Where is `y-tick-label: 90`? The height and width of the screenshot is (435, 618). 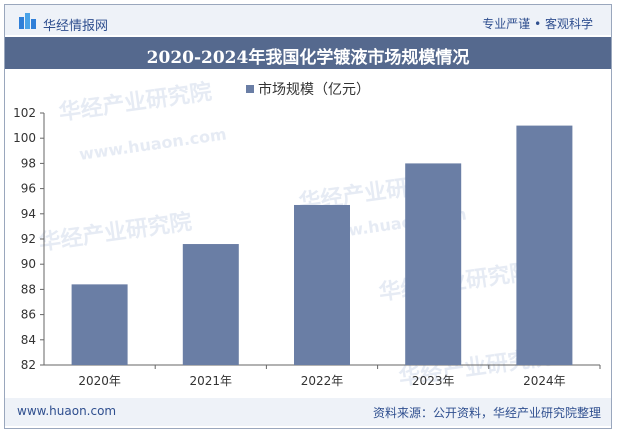 y-tick-label: 90 is located at coordinates (28, 264).